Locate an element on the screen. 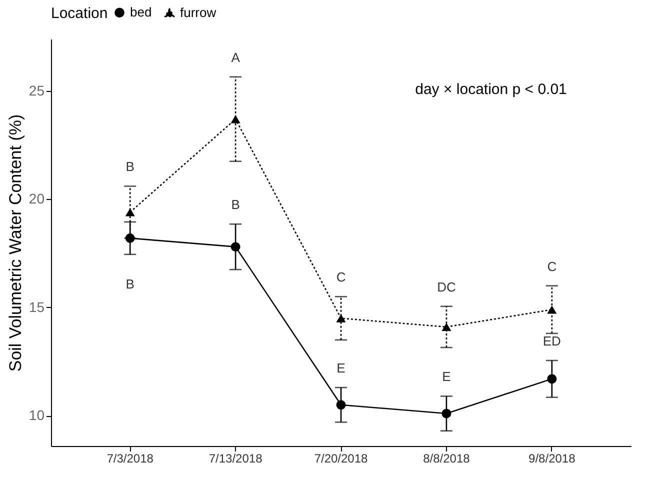  legend-label: furrow is located at coordinates (198, 12).